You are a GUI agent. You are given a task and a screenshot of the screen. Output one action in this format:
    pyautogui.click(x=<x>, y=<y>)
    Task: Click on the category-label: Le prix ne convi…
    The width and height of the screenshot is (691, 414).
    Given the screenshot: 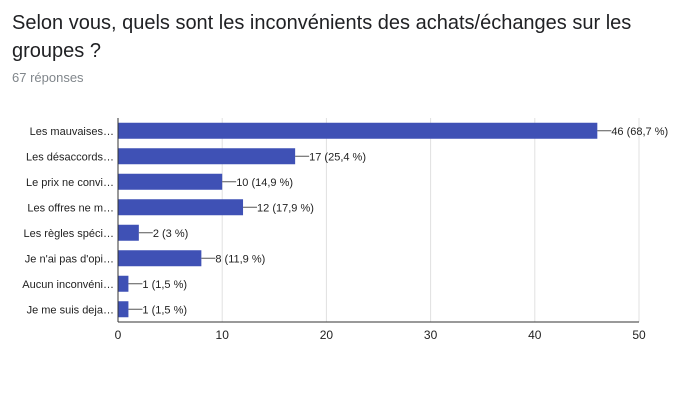 What is the action you would take?
    pyautogui.click(x=70, y=183)
    